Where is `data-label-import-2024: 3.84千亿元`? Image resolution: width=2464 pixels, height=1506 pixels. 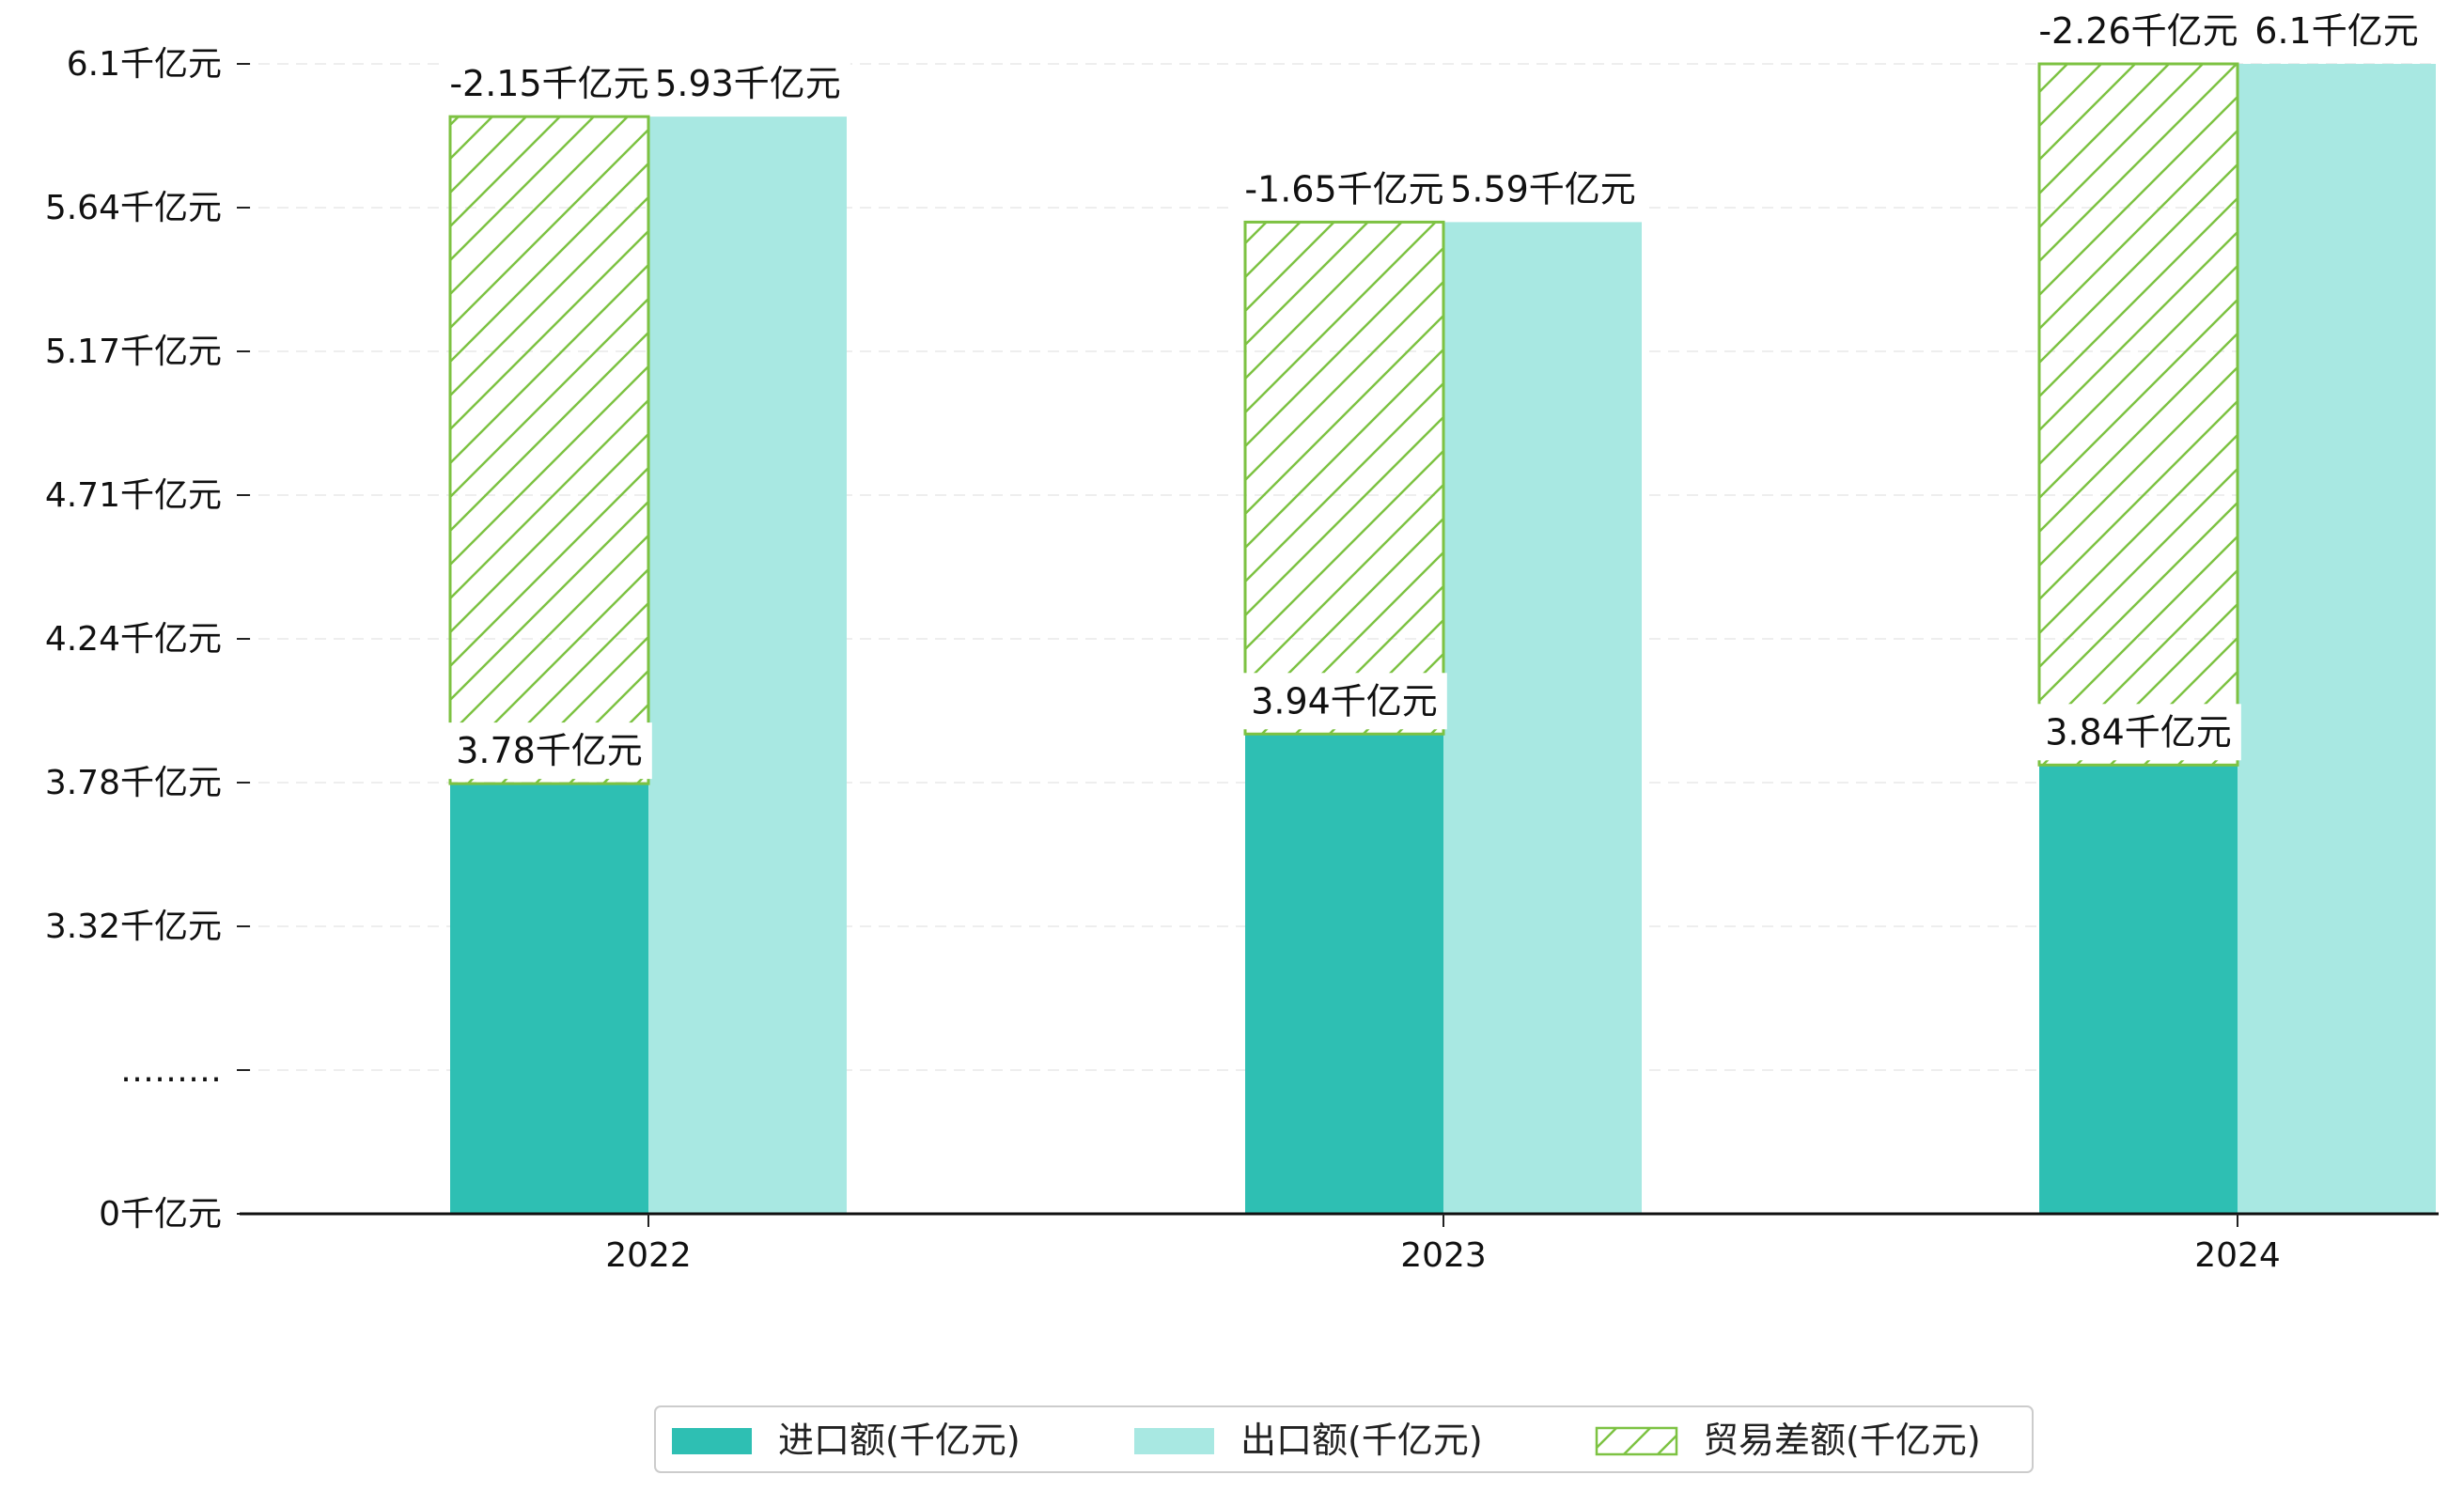 data-label-import-2024: 3.84千亿元 is located at coordinates (2138, 732).